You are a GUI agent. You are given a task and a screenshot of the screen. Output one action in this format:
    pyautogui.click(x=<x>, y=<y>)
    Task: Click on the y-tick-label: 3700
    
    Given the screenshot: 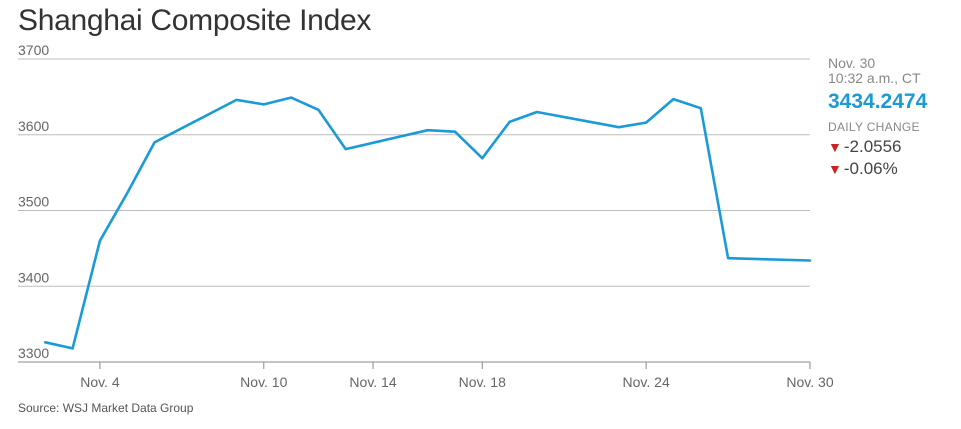 What is the action you would take?
    pyautogui.click(x=33, y=50)
    